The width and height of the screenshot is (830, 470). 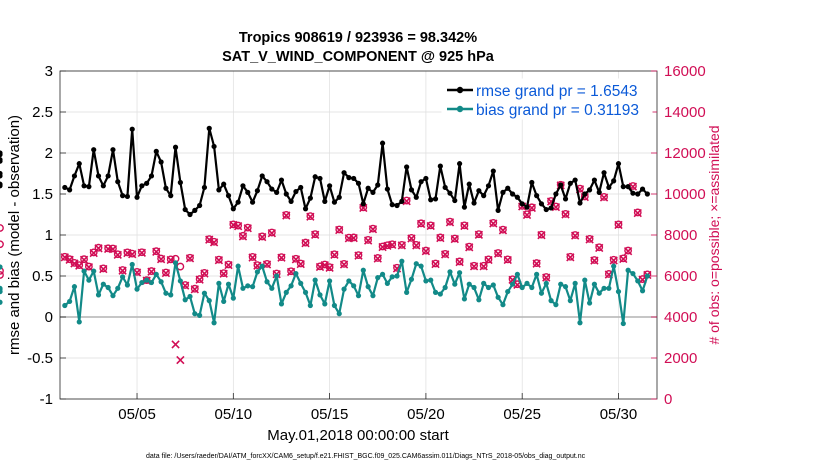 I want to click on legend-rmse-marker, so click(x=460, y=90).